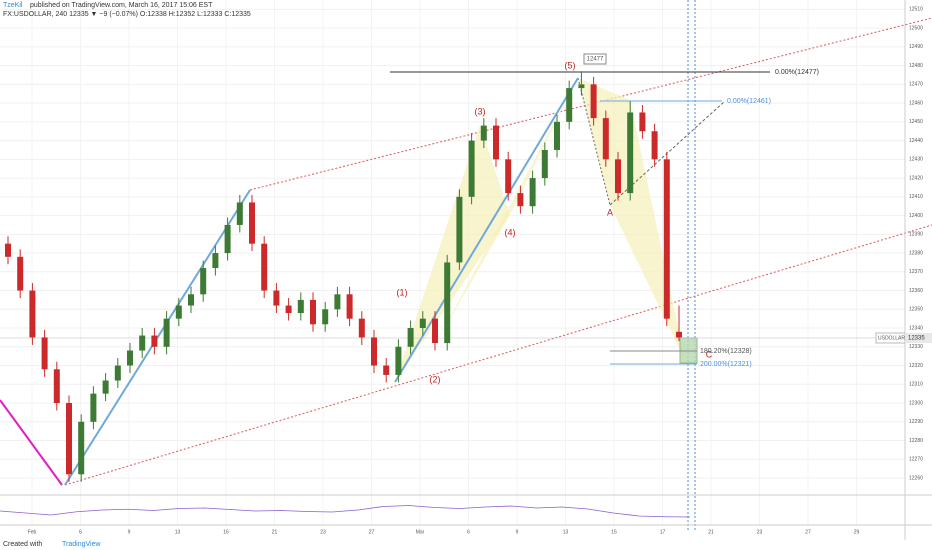 The width and height of the screenshot is (932, 550). I want to click on x-tick-label: Mar, so click(420, 532).